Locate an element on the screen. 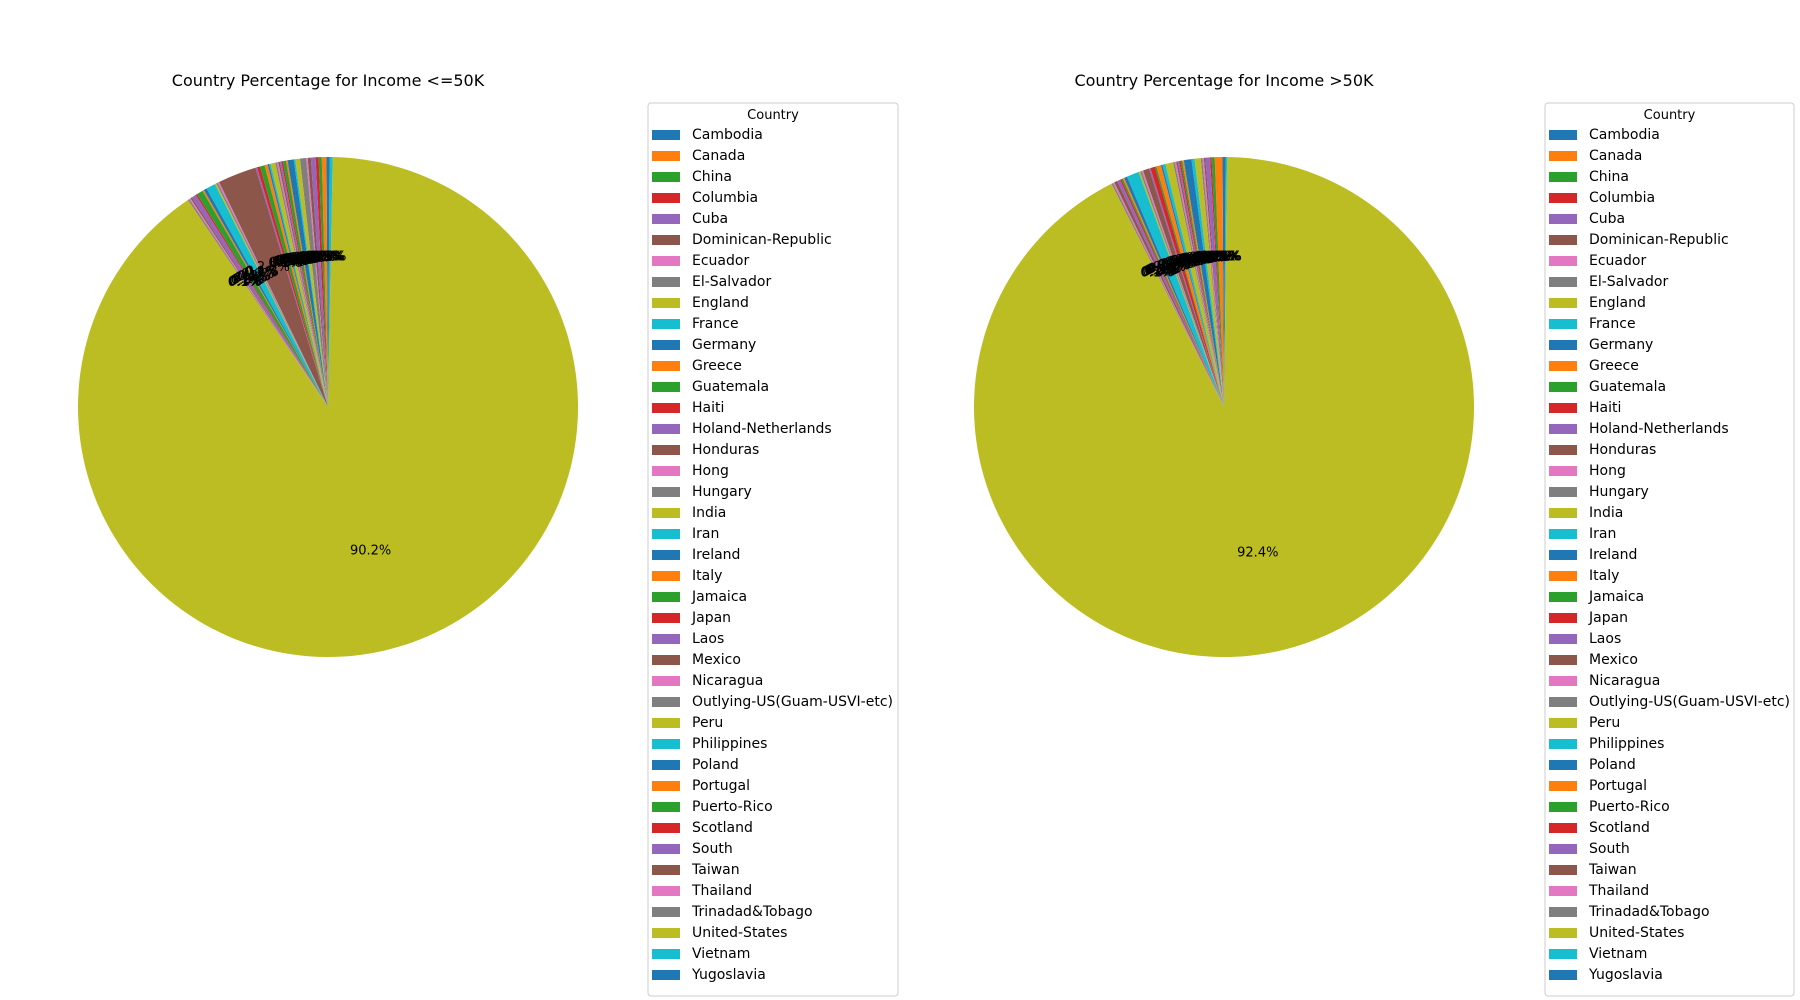 This screenshot has height=1000, width=1800. legend-label-haiti: Haiti is located at coordinates (1605, 408).